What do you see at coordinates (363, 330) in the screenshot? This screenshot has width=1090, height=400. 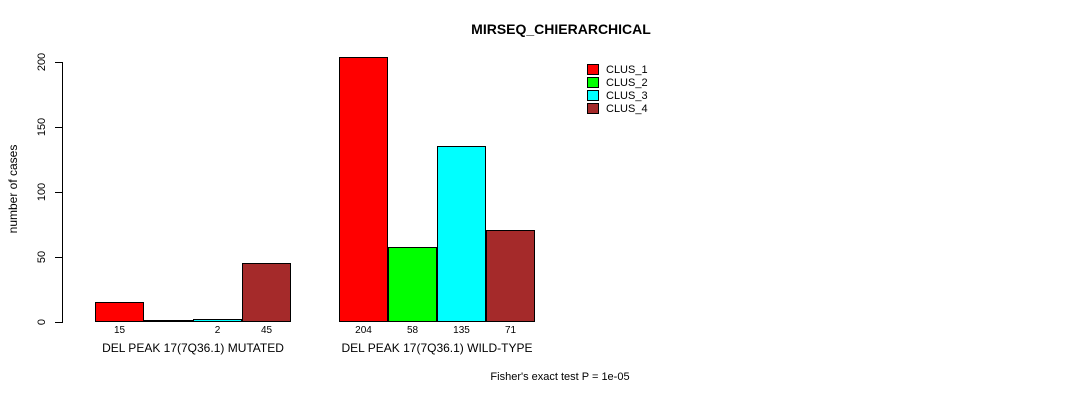 I see `bar-value-label: 204` at bounding box center [363, 330].